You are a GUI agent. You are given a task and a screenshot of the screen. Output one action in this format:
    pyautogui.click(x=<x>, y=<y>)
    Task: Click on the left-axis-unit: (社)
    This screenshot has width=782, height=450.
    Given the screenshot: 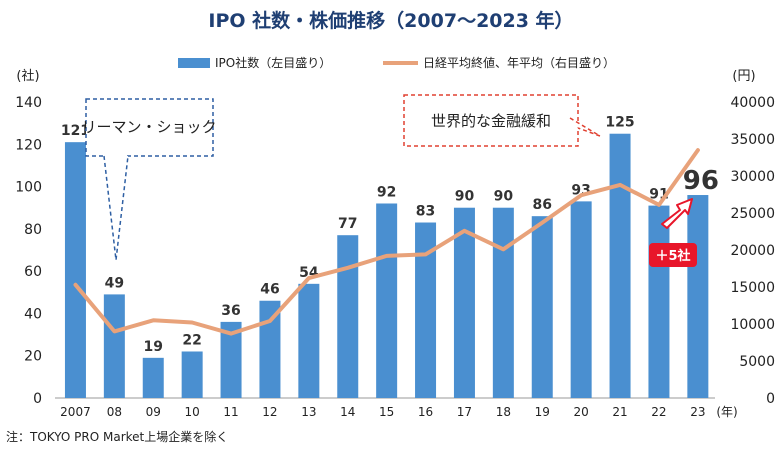 What is the action you would take?
    pyautogui.click(x=27, y=76)
    